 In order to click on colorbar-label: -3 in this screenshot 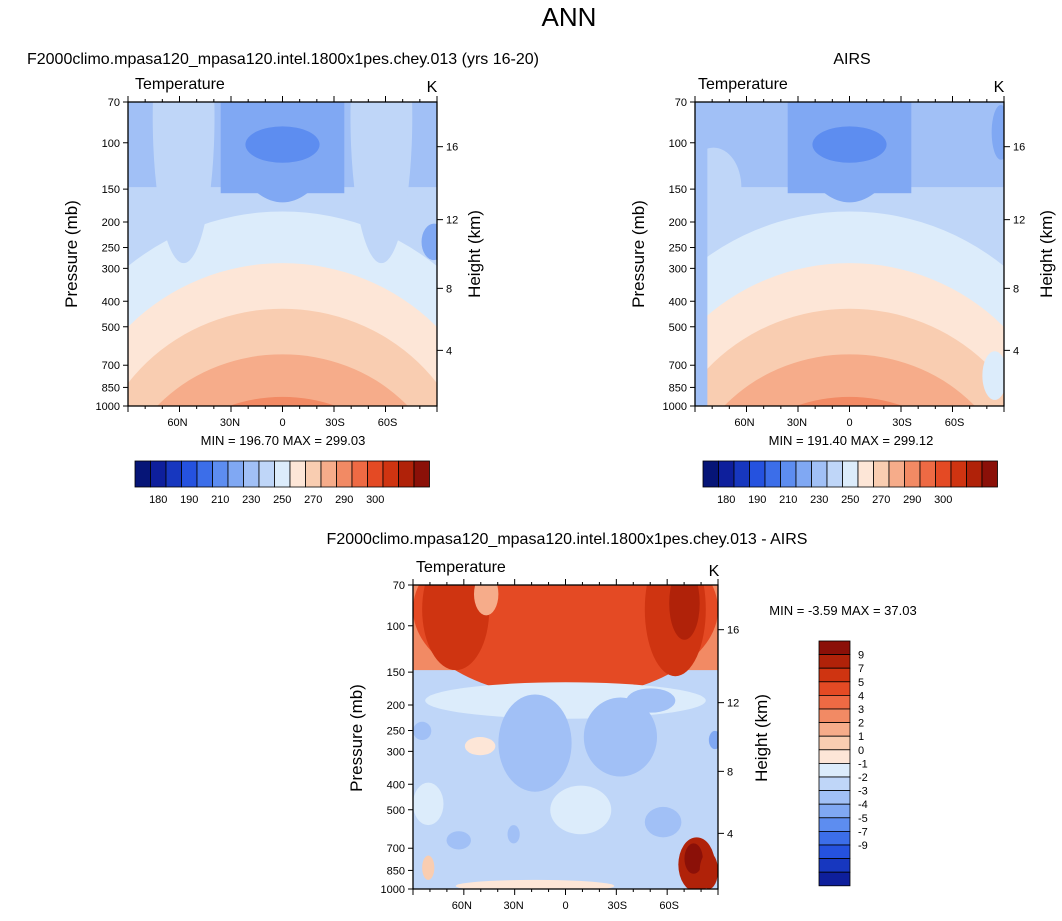, I will do `click(863, 792)`.